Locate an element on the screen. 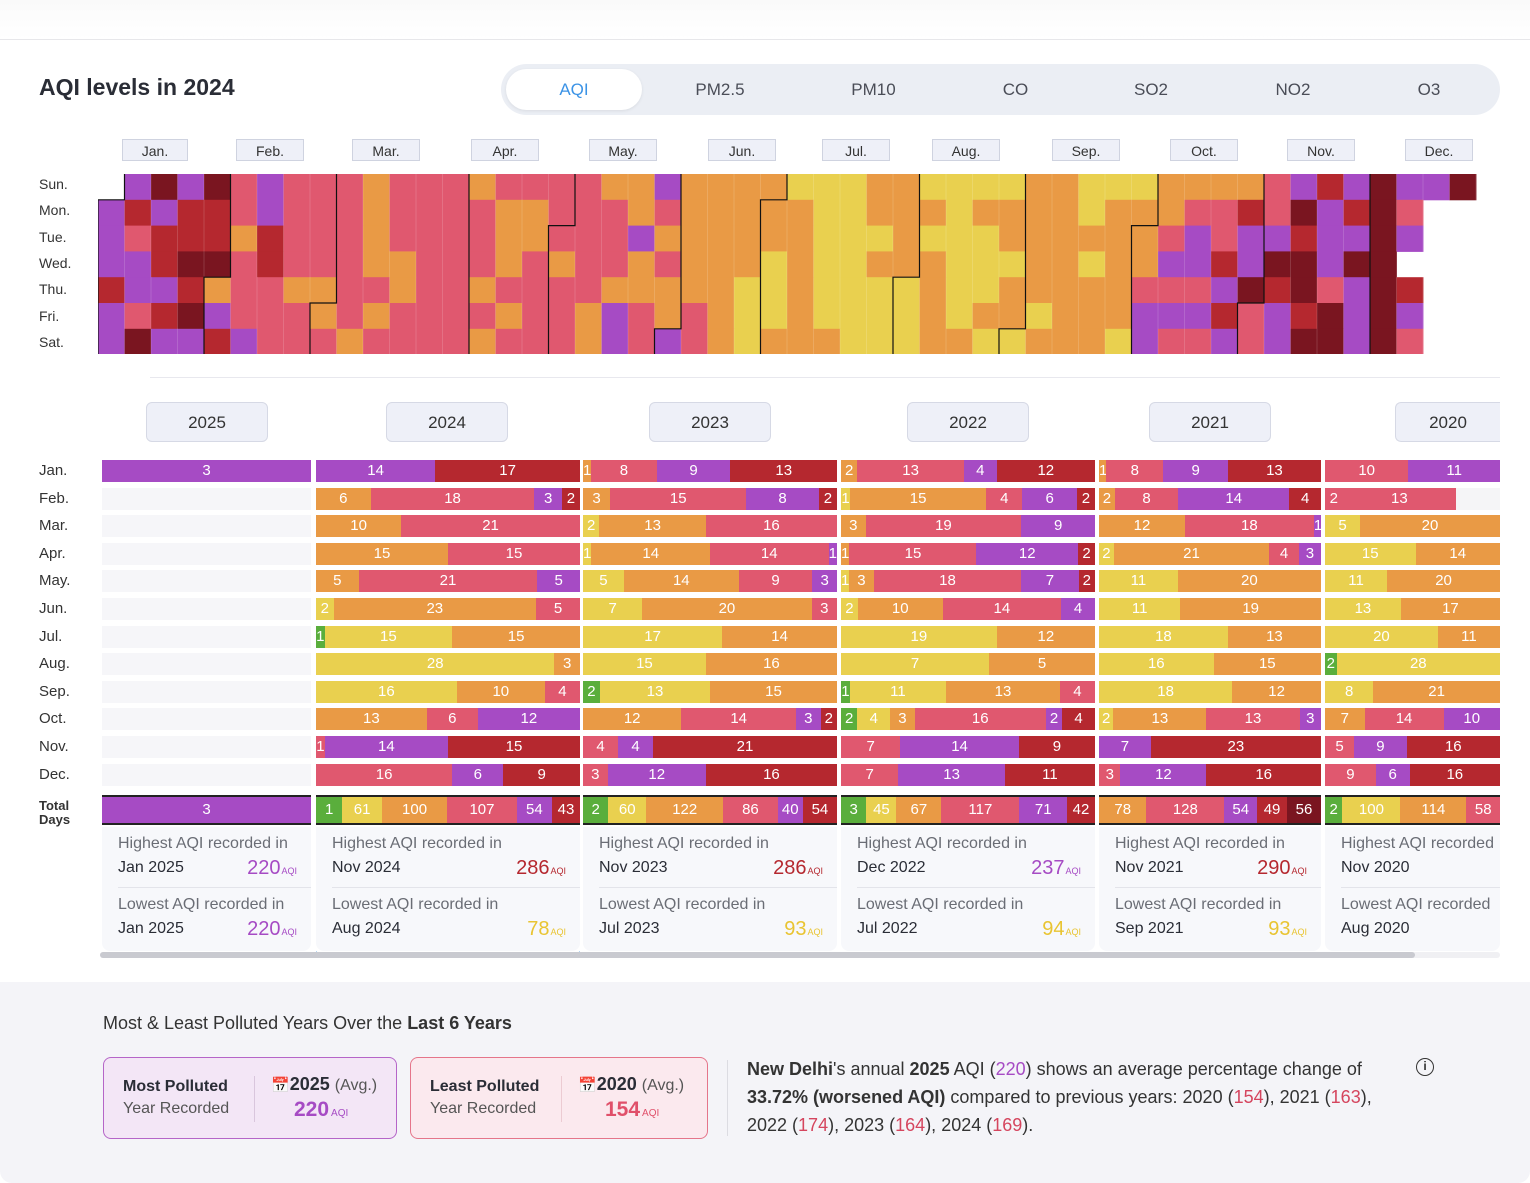  total-segment: 42 is located at coordinates (1080, 810).